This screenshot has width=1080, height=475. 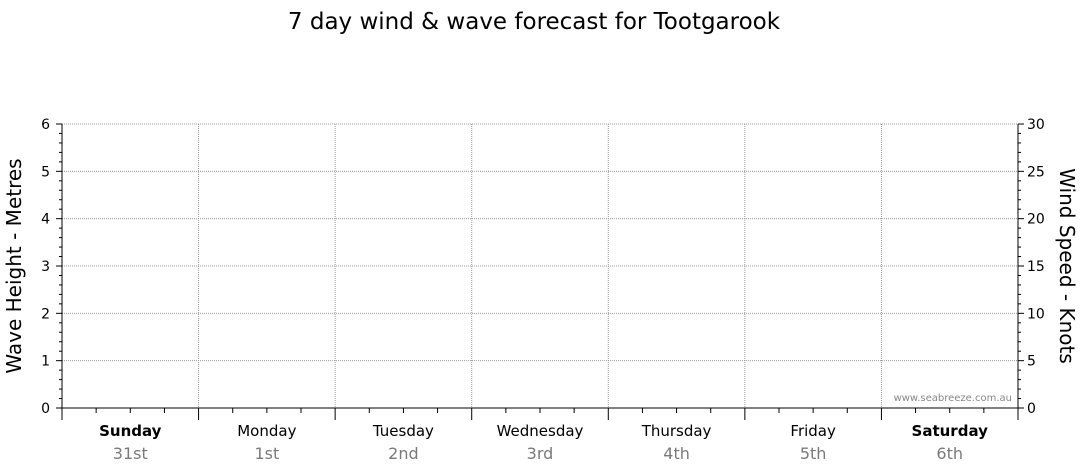 I want to click on right-tick-label: 10, so click(x=1036, y=314).